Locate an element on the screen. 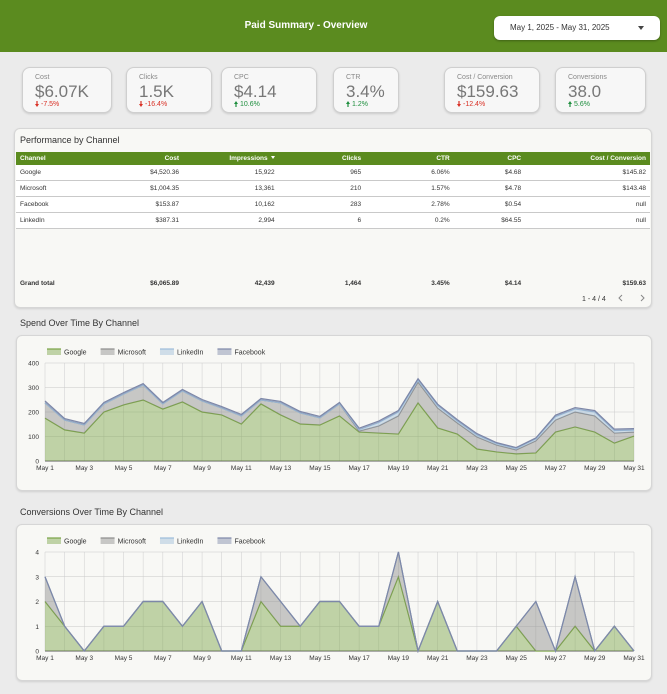  table-cell: Google is located at coordinates (61, 173).